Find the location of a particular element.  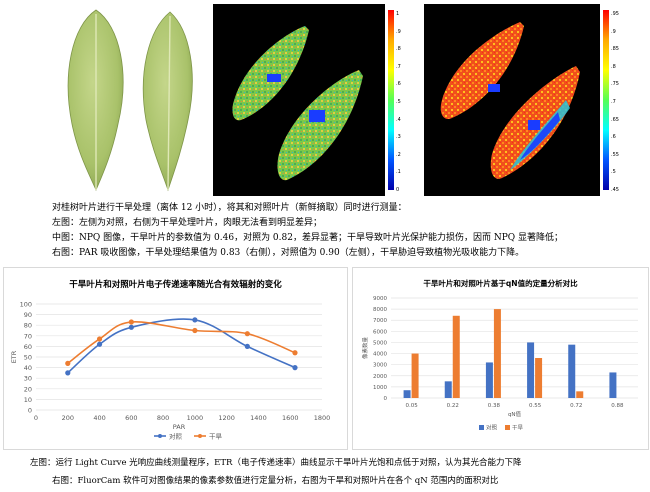

y-axis-label: ETR is located at coordinates (14, 356).